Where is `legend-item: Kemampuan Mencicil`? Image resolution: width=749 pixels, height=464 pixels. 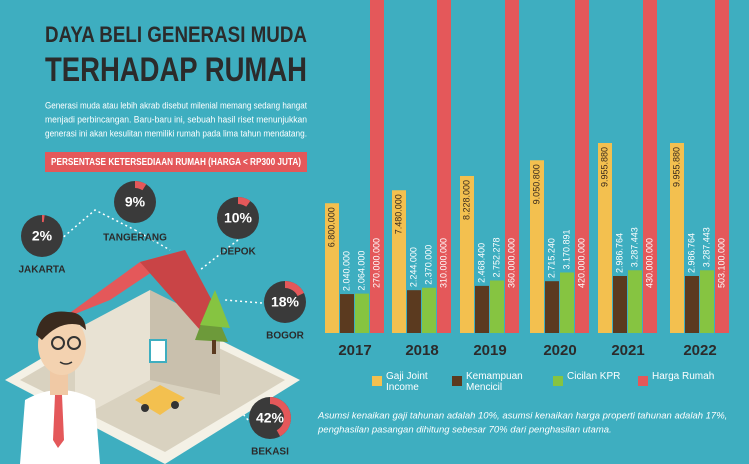 legend-item: Kemampuan Mencicil is located at coordinates (494, 382).